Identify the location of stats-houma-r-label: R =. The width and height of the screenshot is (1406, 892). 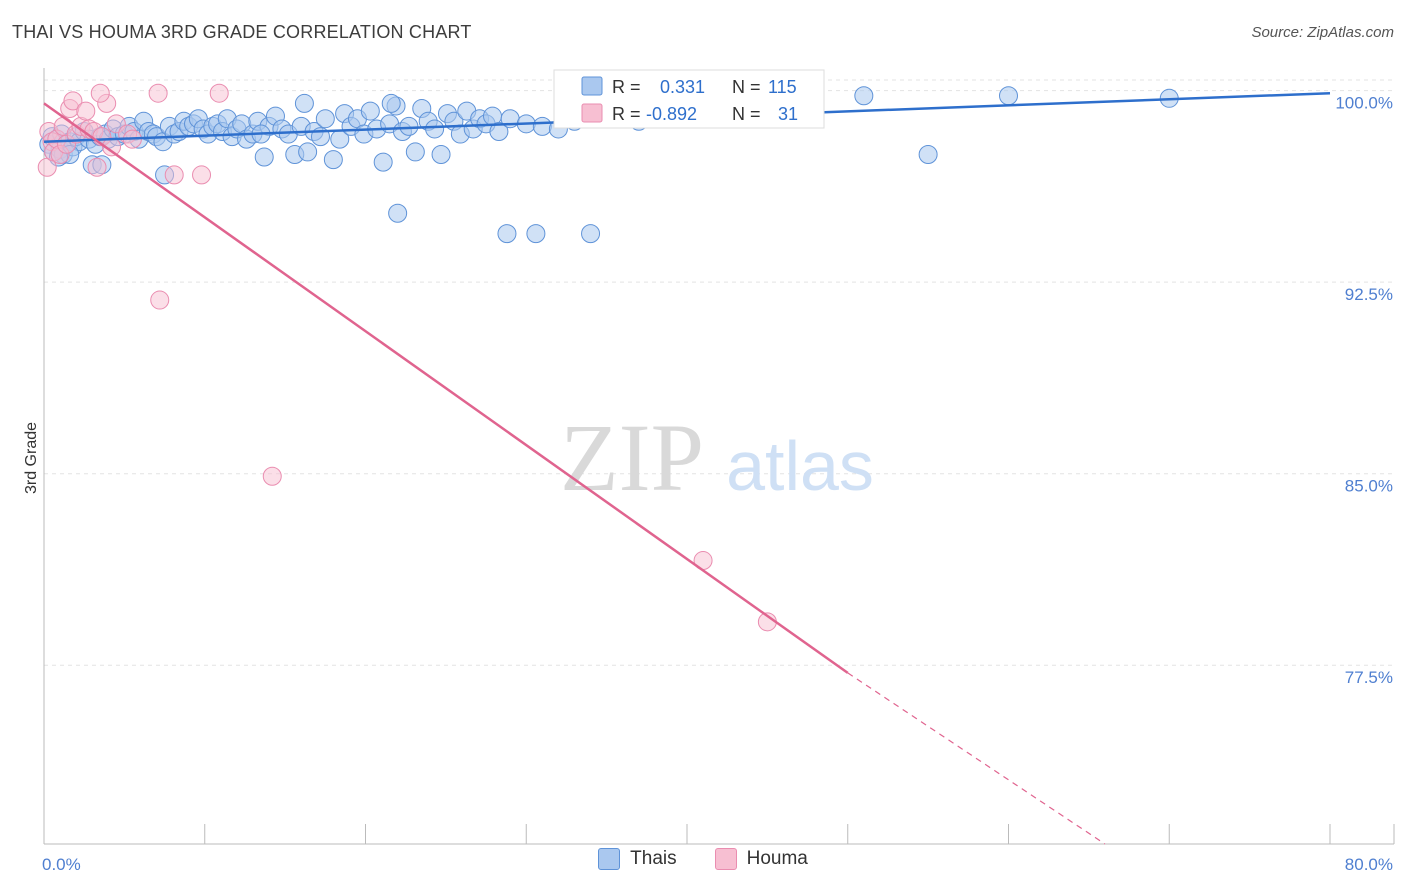
(626, 114).